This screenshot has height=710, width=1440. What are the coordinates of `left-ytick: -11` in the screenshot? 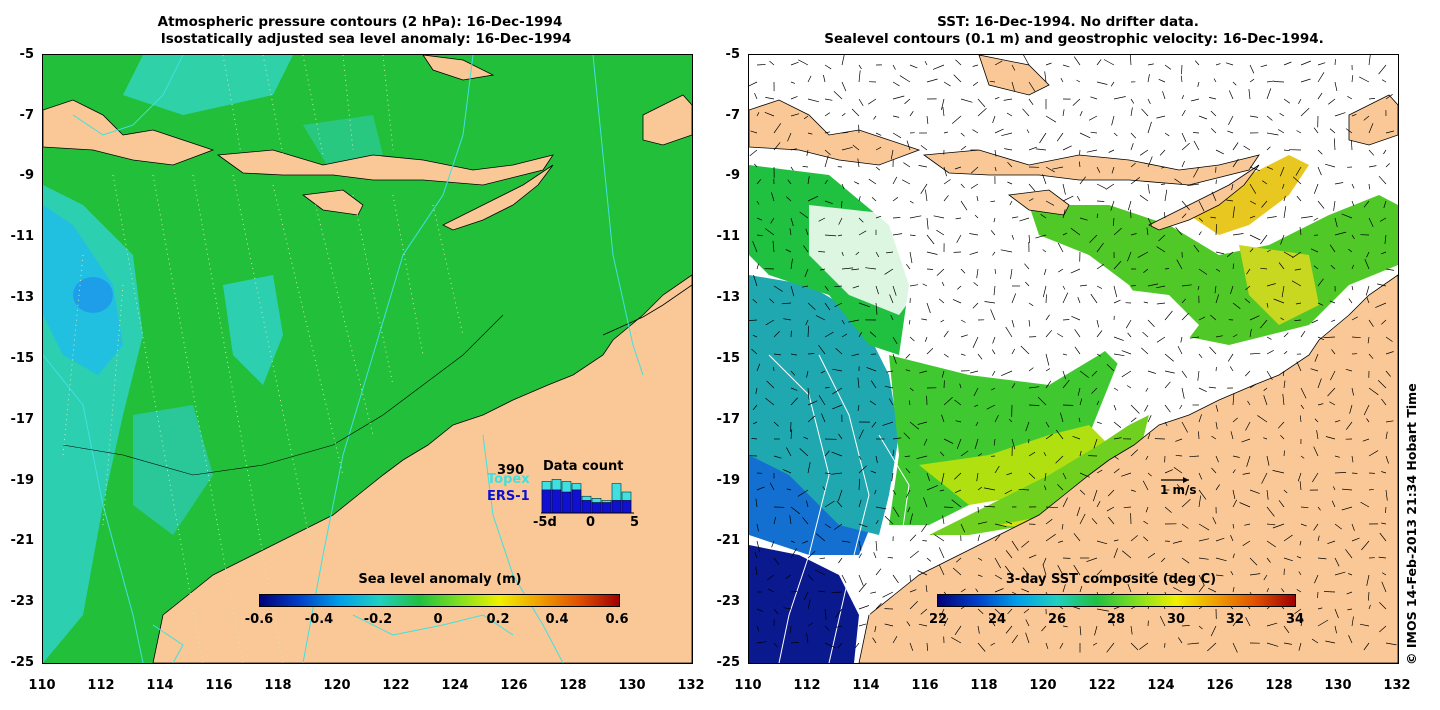 It's located at (22, 236).